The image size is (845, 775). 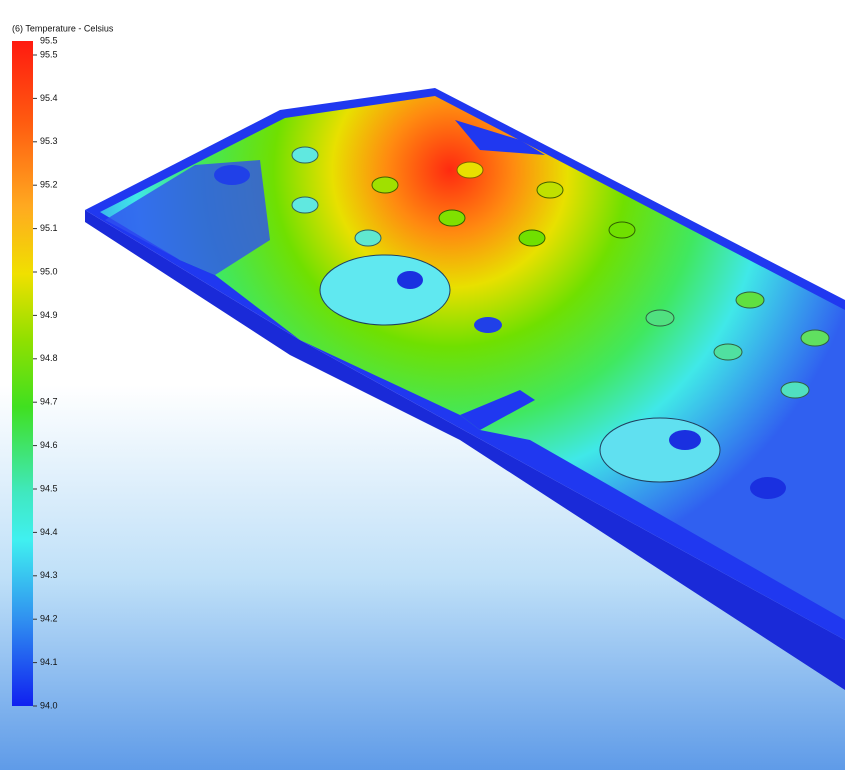 I want to click on tick-label: 94.7, so click(x=49, y=402).